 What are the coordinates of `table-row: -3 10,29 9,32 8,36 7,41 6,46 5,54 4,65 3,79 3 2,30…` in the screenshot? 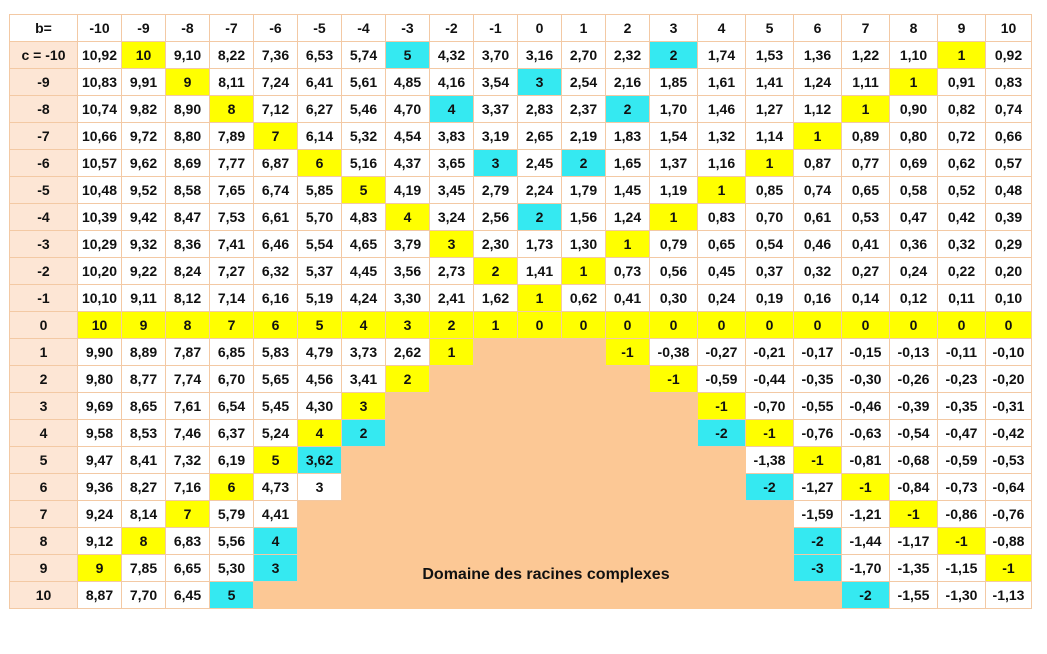 It's located at (520, 244).